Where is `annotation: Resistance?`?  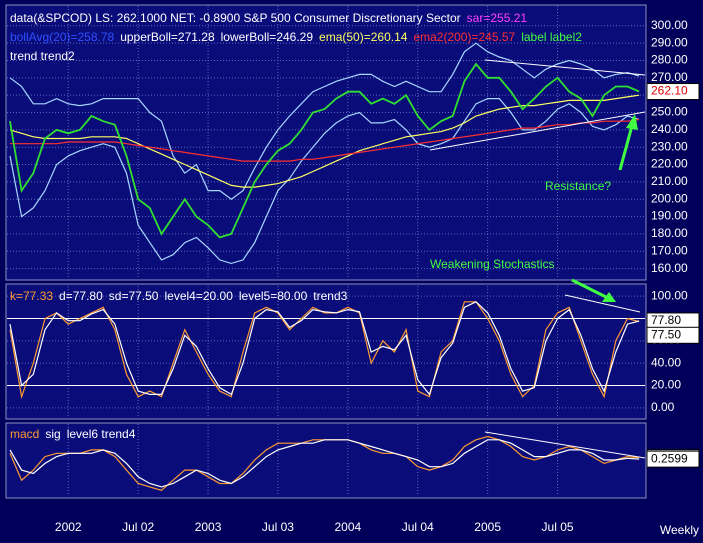 annotation: Resistance? is located at coordinates (578, 186).